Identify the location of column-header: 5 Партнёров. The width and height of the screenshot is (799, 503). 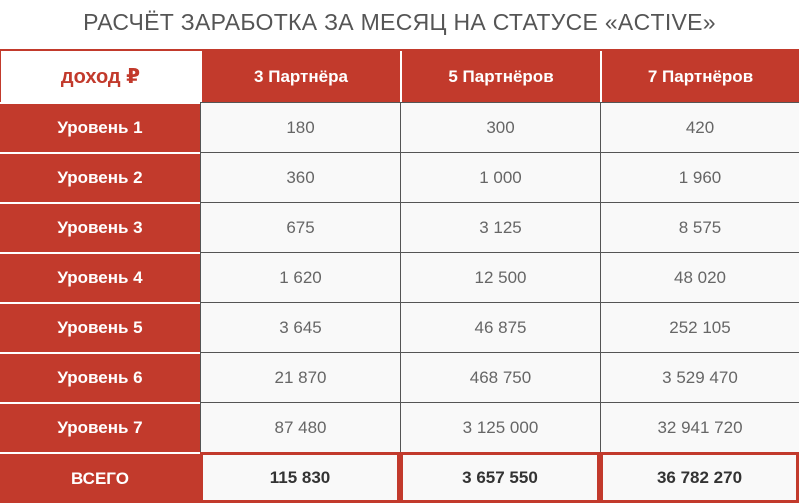
(500, 76).